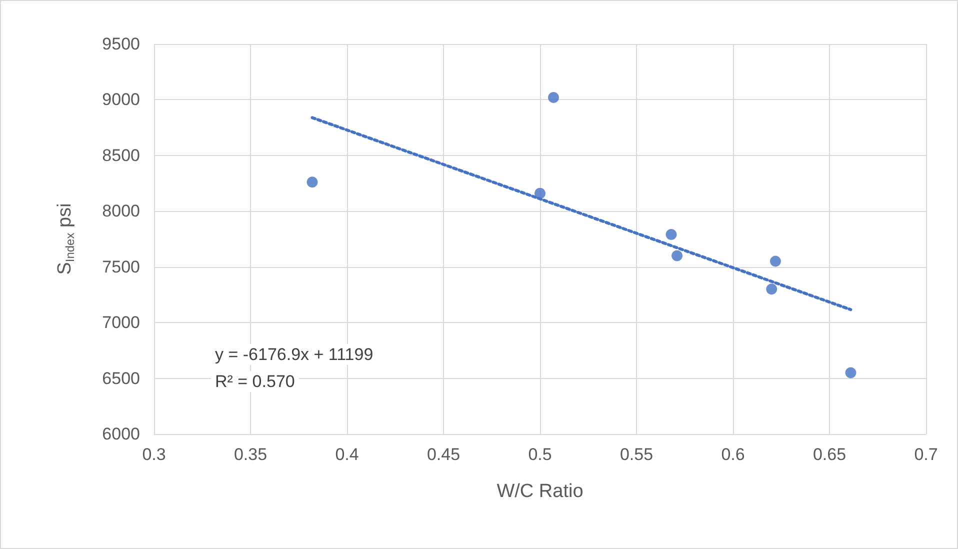 The height and width of the screenshot is (549, 958). What do you see at coordinates (121, 100) in the screenshot?
I see `y-tick-label: 9000` at bounding box center [121, 100].